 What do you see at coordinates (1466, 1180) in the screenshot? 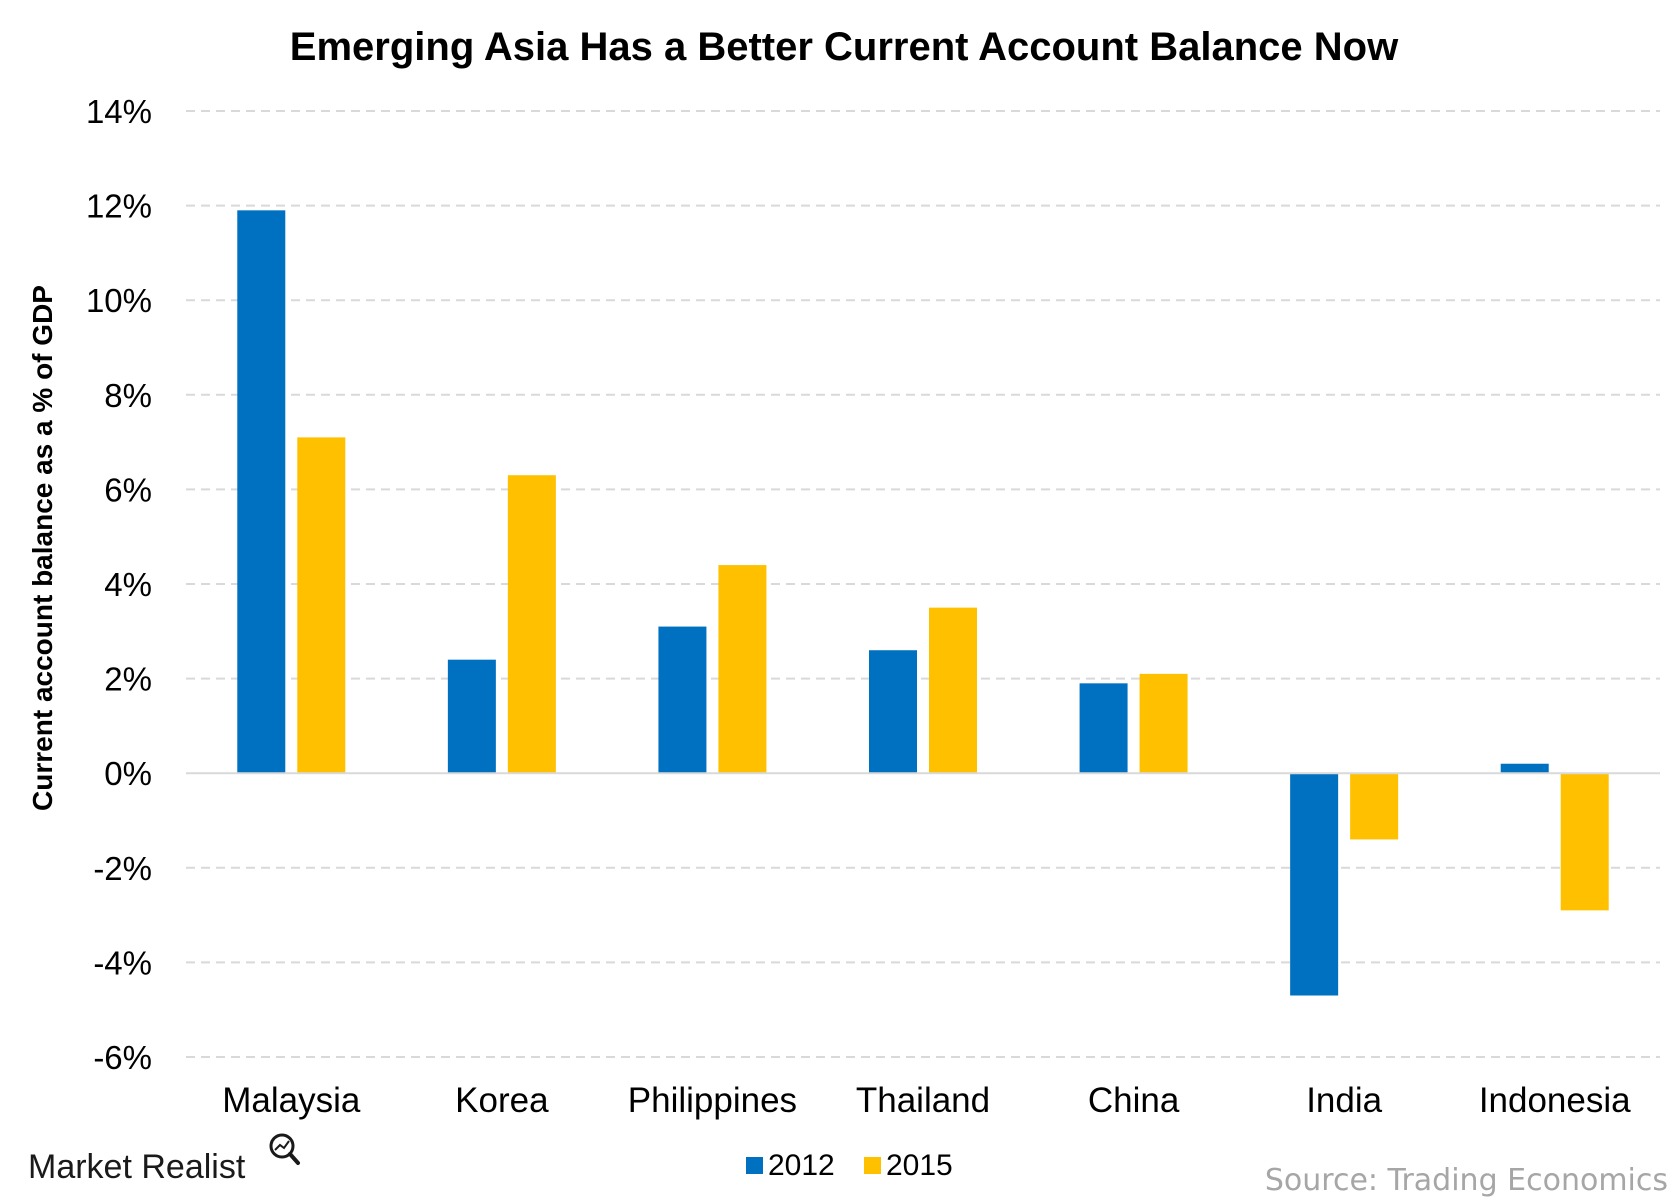
I see `source-note: Source: Trading Economics` at bounding box center [1466, 1180].